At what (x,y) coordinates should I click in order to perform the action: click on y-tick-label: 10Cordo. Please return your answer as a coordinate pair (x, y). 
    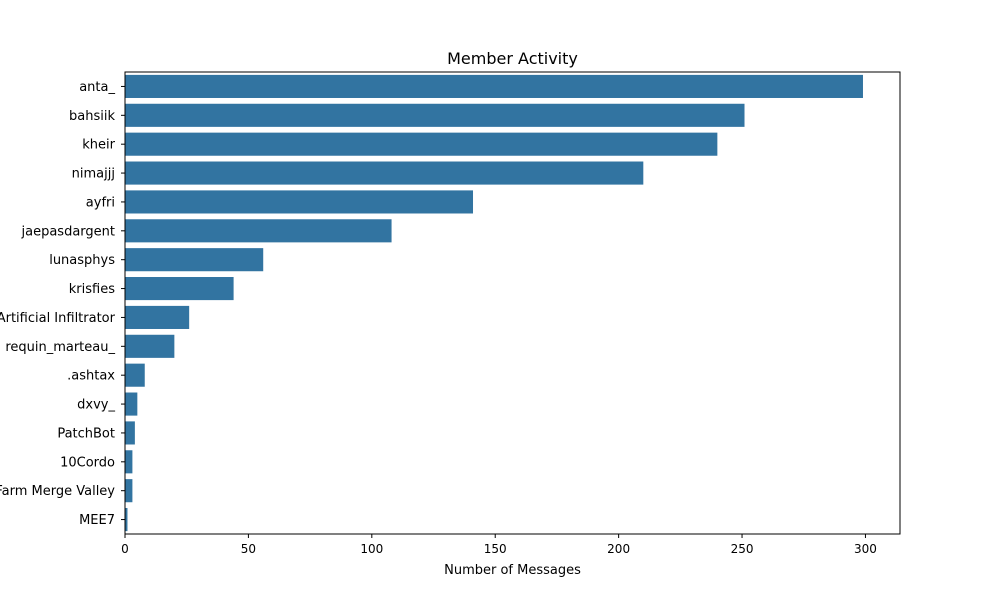
    Looking at the image, I should click on (87, 462).